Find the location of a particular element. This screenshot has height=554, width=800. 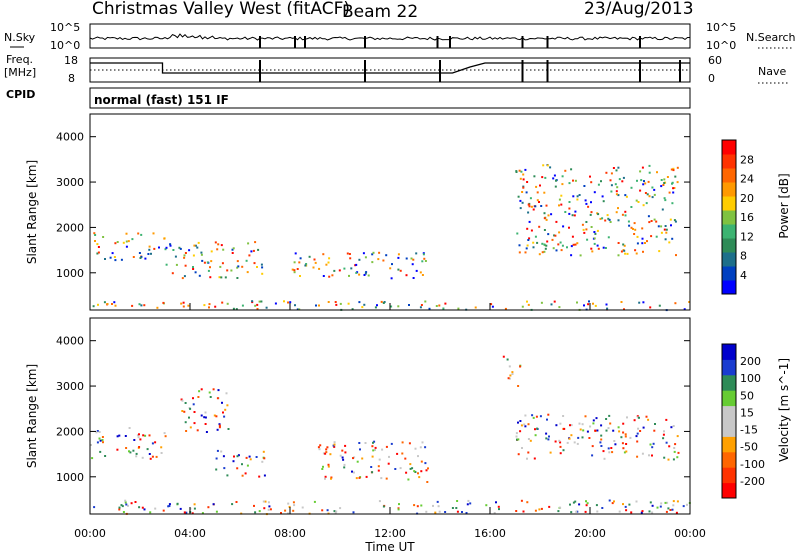

nave-label: Nave is located at coordinates (772, 71).